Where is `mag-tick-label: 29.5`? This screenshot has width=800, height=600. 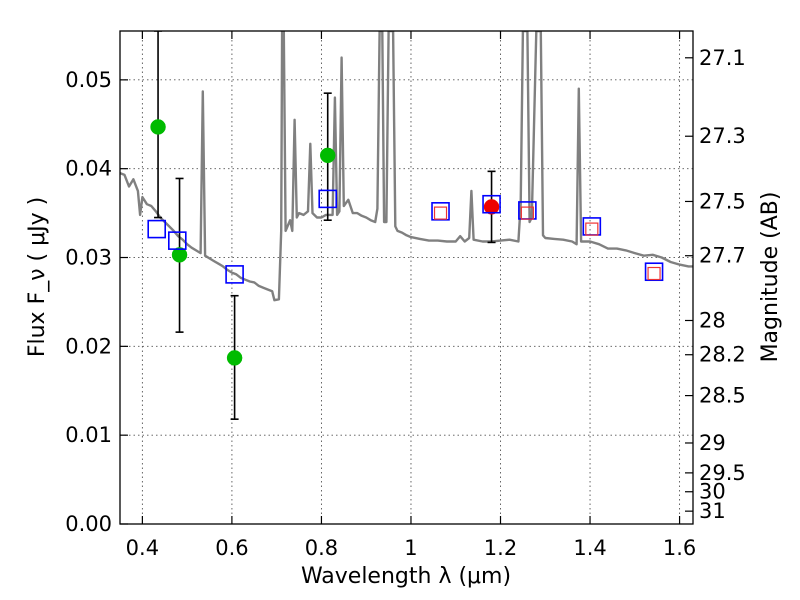
mag-tick-label: 29.5 is located at coordinates (722, 473).